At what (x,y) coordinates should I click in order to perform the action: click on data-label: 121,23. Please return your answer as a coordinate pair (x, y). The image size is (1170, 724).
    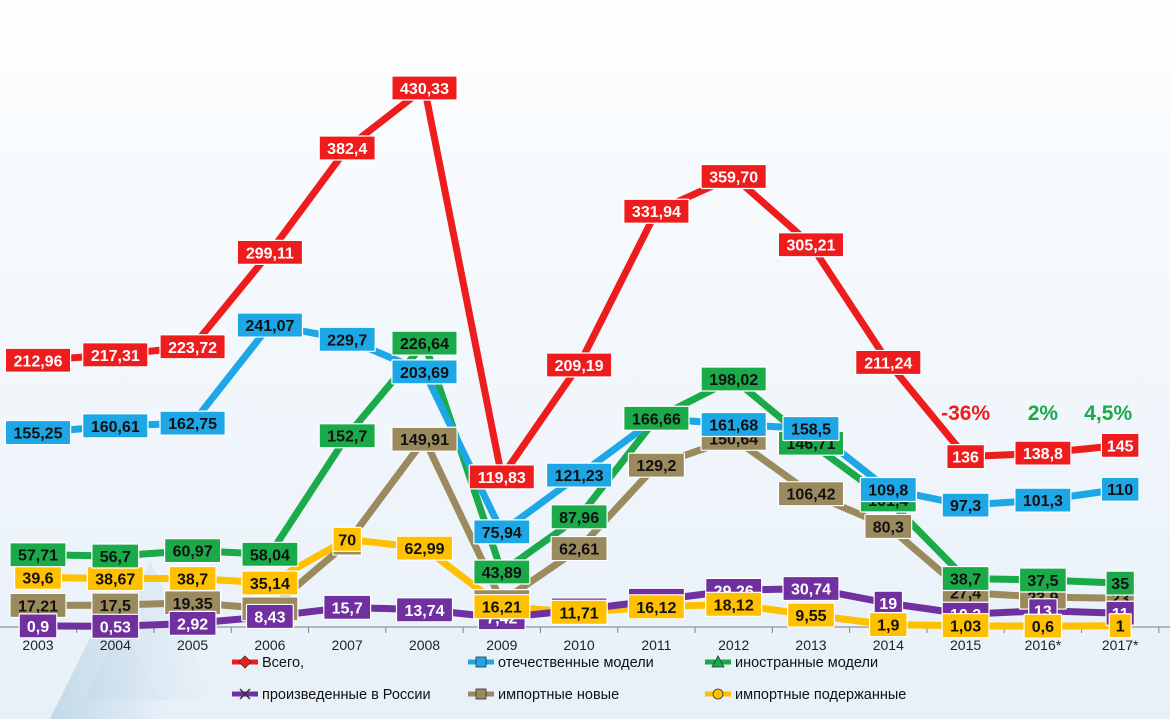
    Looking at the image, I should click on (579, 475).